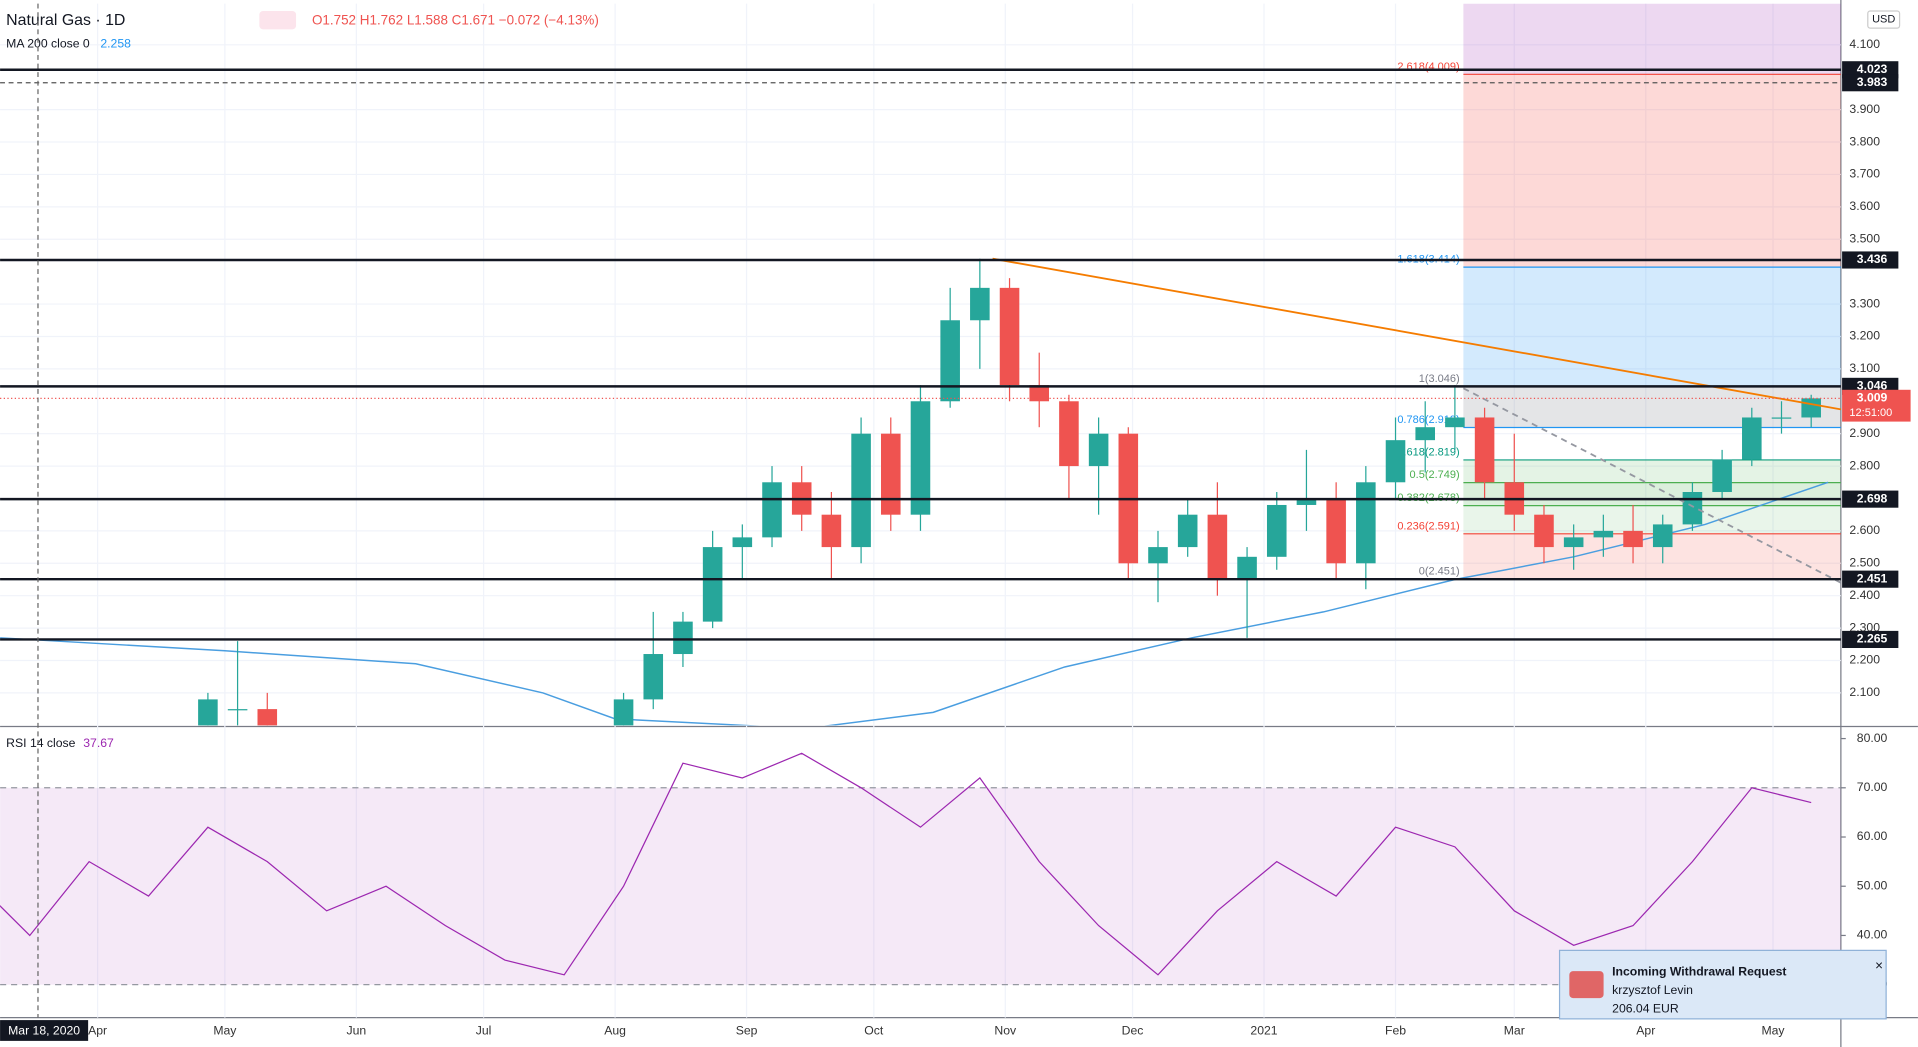 The image size is (1918, 1047). Describe the element at coordinates (1864, 465) in the screenshot. I see `y-tick-label: 2.800` at that location.